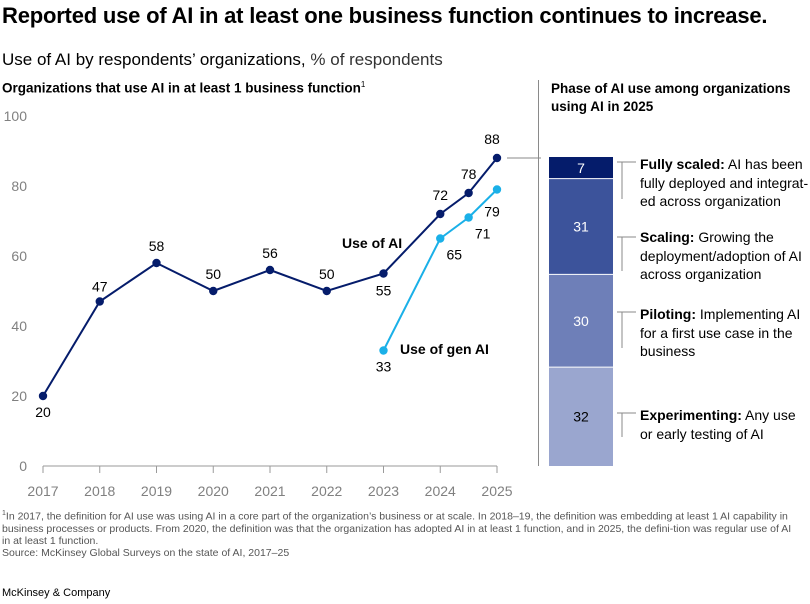 This screenshot has width=810, height=604. What do you see at coordinates (154, 59) in the screenshot?
I see `subtitle-main: Use of AI by respondents’ organizations,` at bounding box center [154, 59].